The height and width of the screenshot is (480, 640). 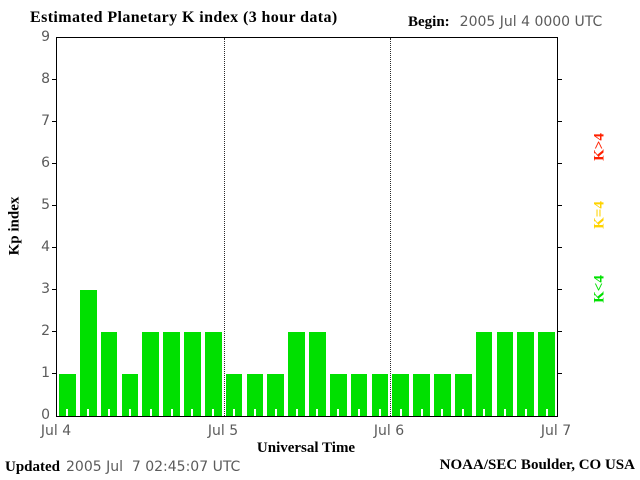 I want to click on updated-label: Updated, so click(x=33, y=467).